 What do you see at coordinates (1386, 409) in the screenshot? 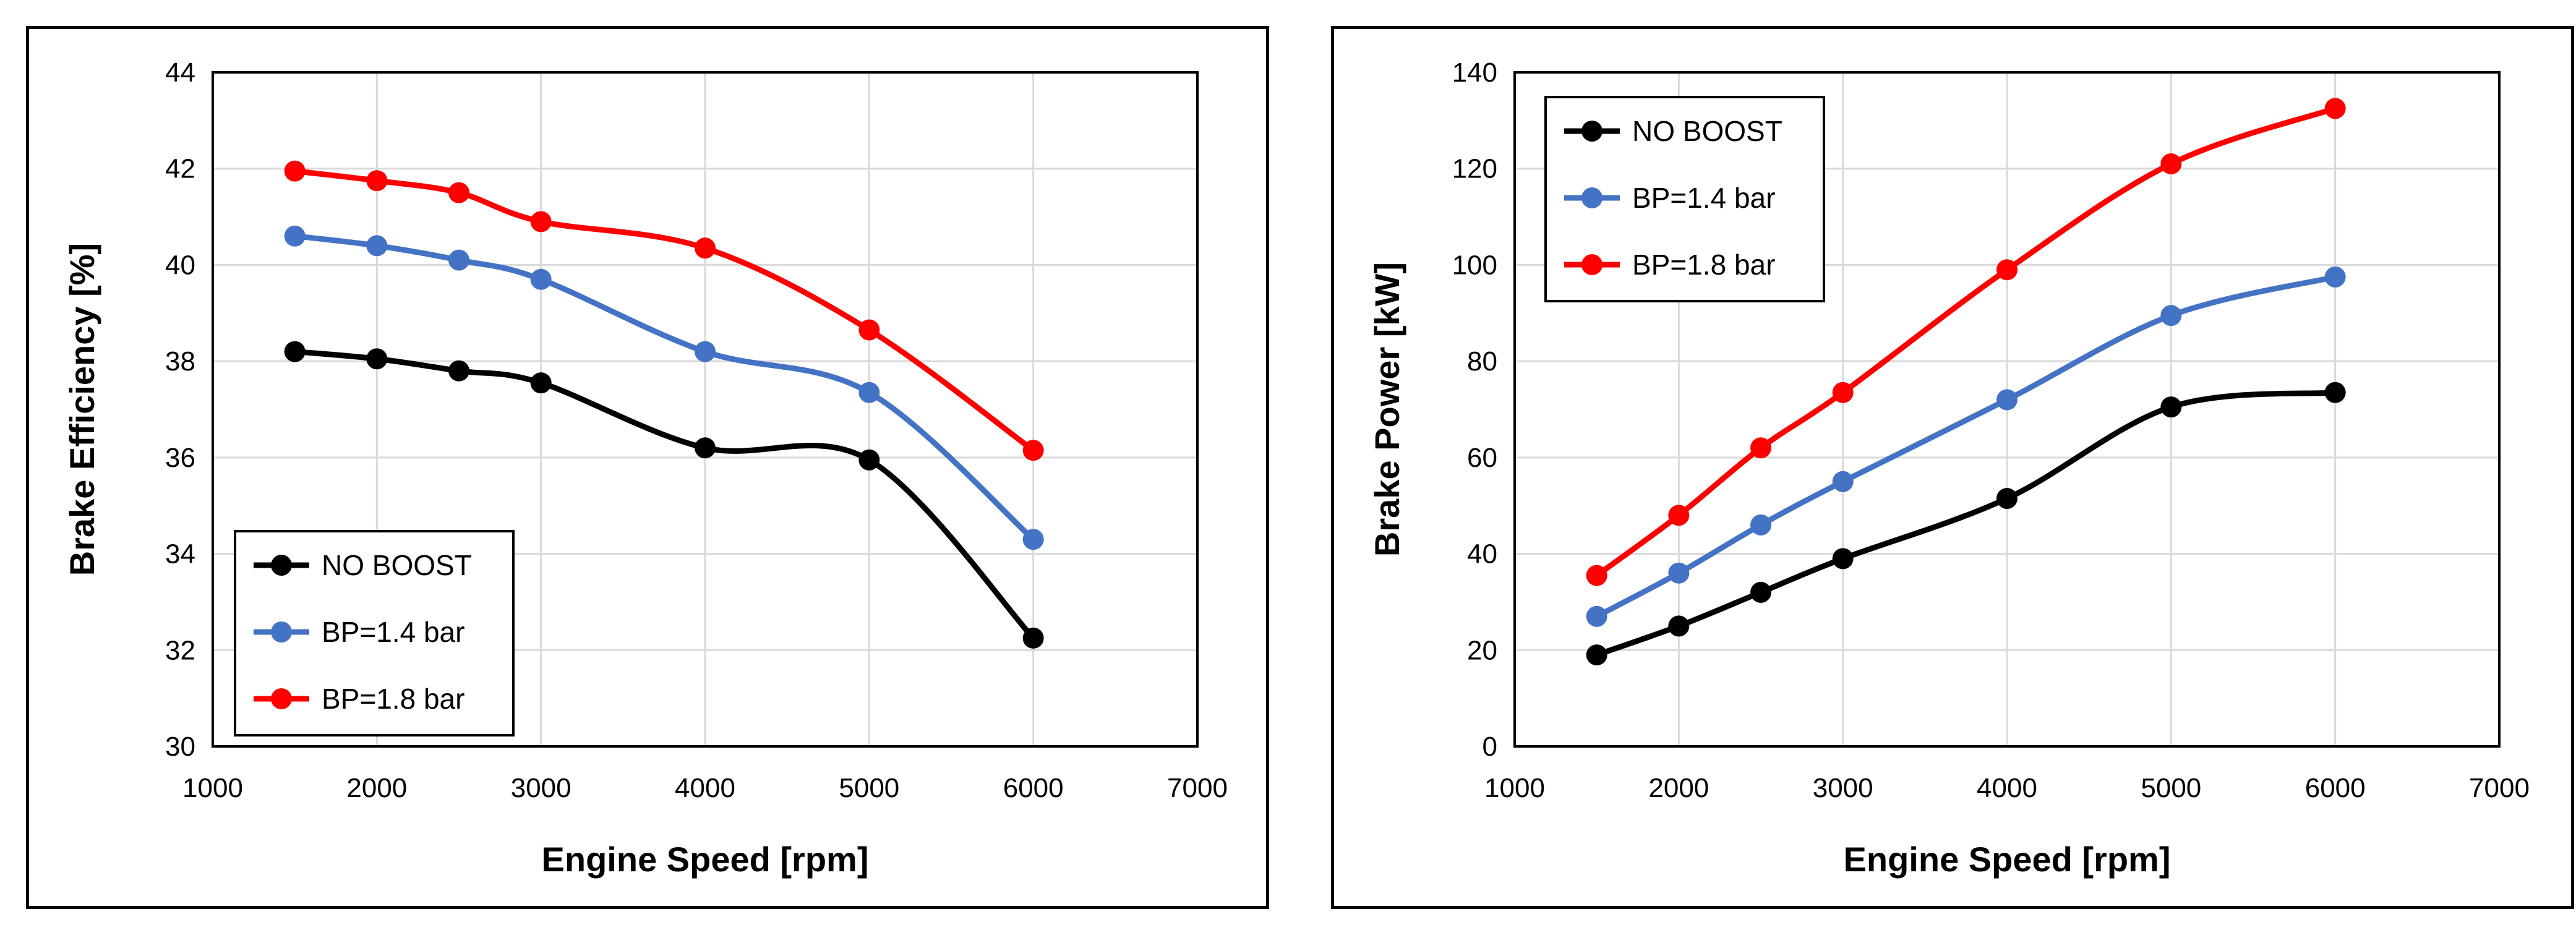
I see `y-axis-title: Brake Power [kW]` at bounding box center [1386, 409].